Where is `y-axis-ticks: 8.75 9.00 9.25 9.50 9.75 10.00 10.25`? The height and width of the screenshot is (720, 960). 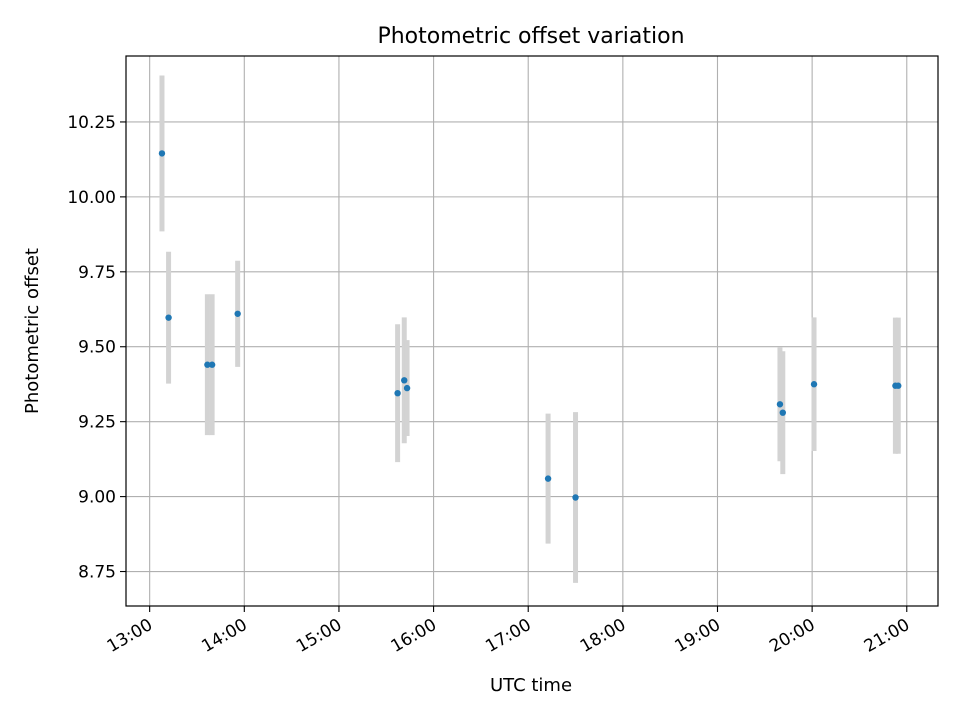 y-axis-ticks: 8.75 9.00 9.25 9.50 9.75 10.00 10.25 is located at coordinates (96, 348).